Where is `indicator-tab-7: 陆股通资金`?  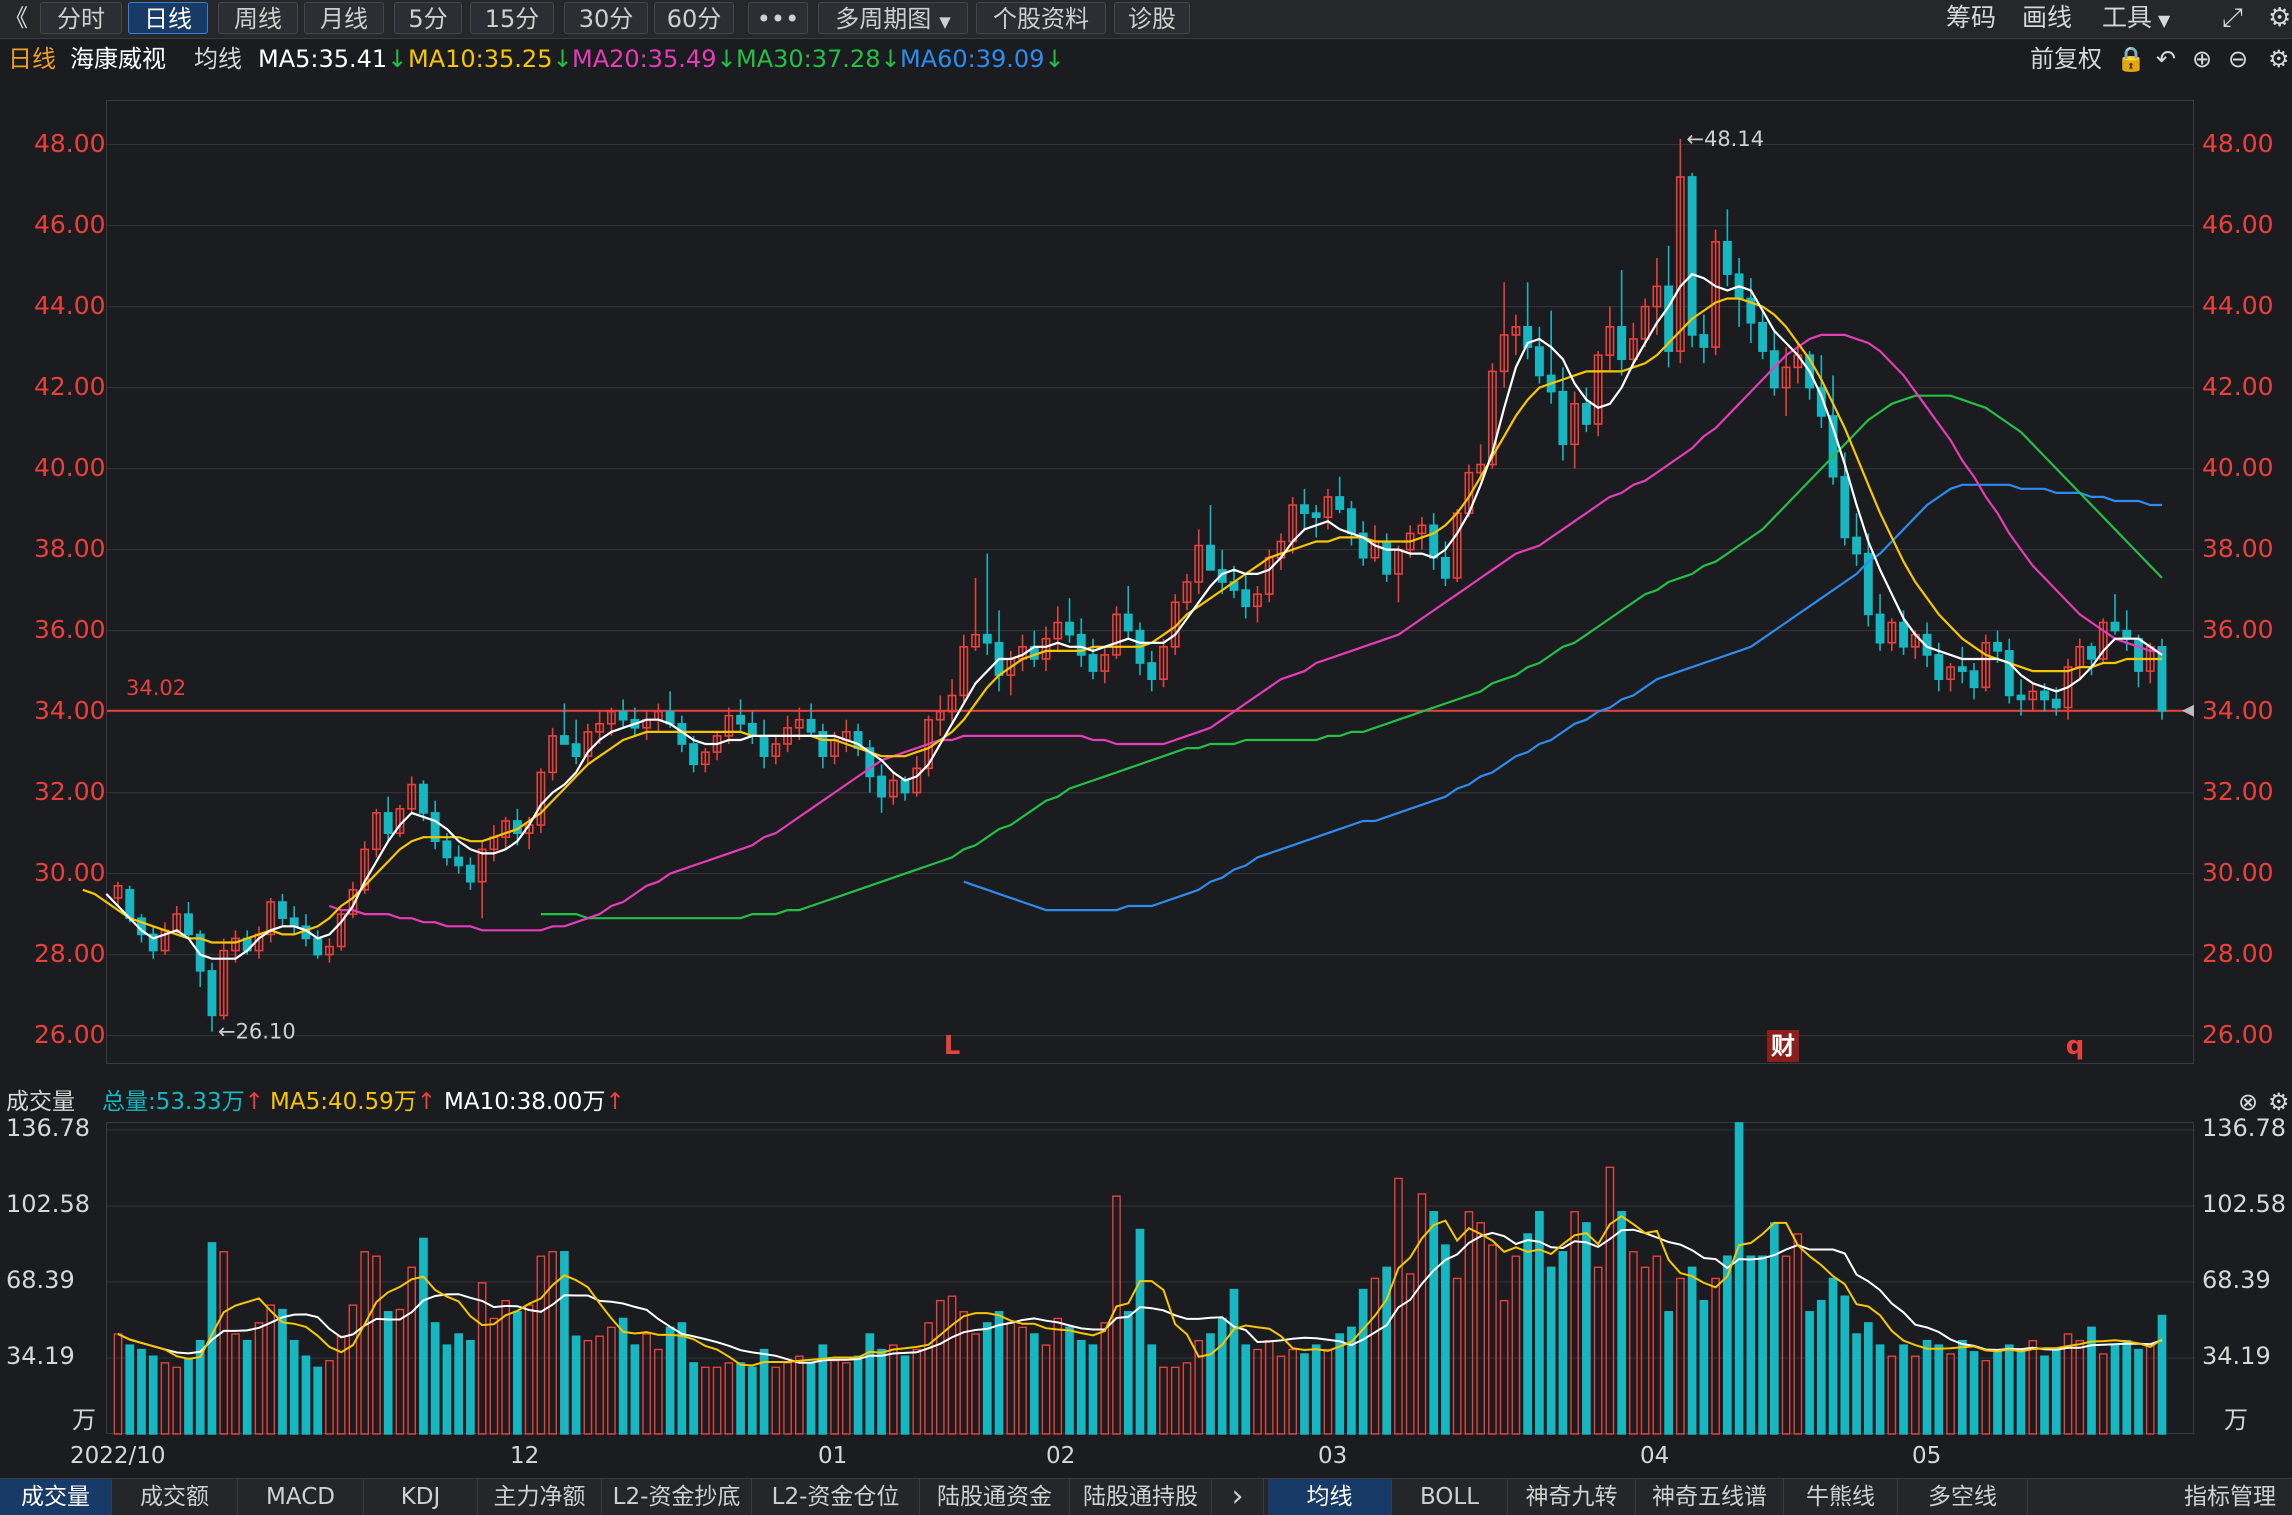 indicator-tab-7: 陆股通资金 is located at coordinates (995, 1497).